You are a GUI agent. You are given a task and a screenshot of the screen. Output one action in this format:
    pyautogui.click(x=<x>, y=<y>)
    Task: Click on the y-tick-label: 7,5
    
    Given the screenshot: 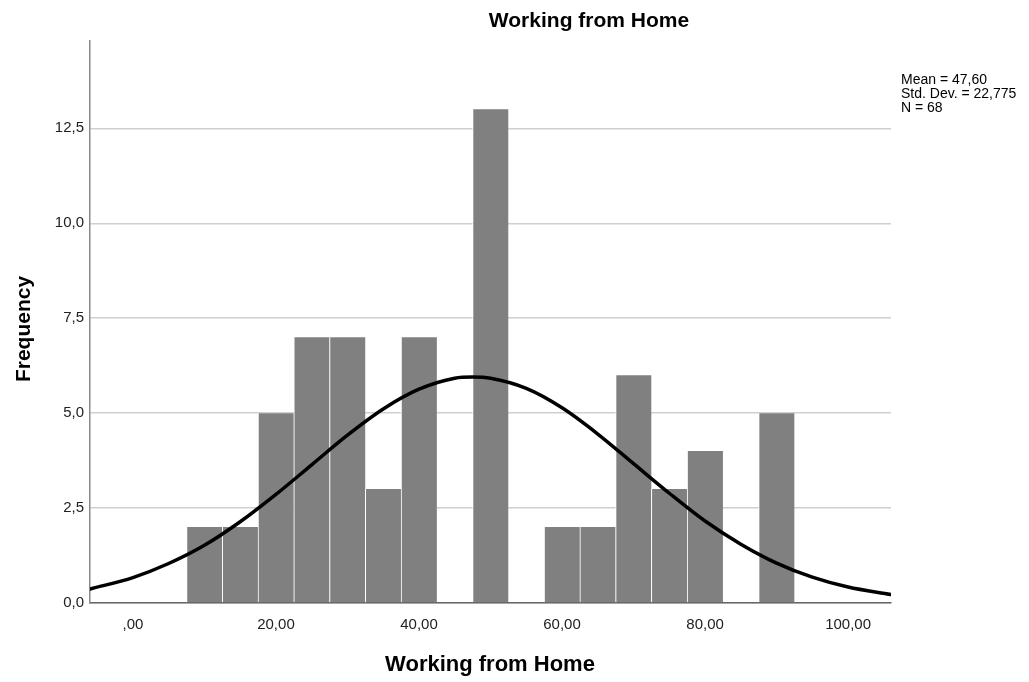 What is the action you would take?
    pyautogui.click(x=73, y=317)
    